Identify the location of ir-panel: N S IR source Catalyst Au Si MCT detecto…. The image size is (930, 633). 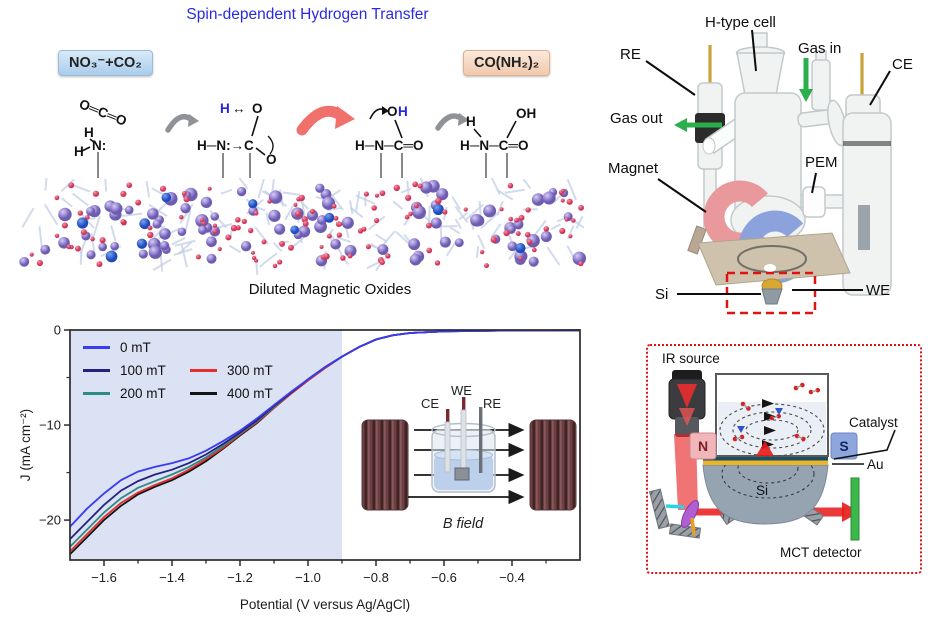
(784, 459).